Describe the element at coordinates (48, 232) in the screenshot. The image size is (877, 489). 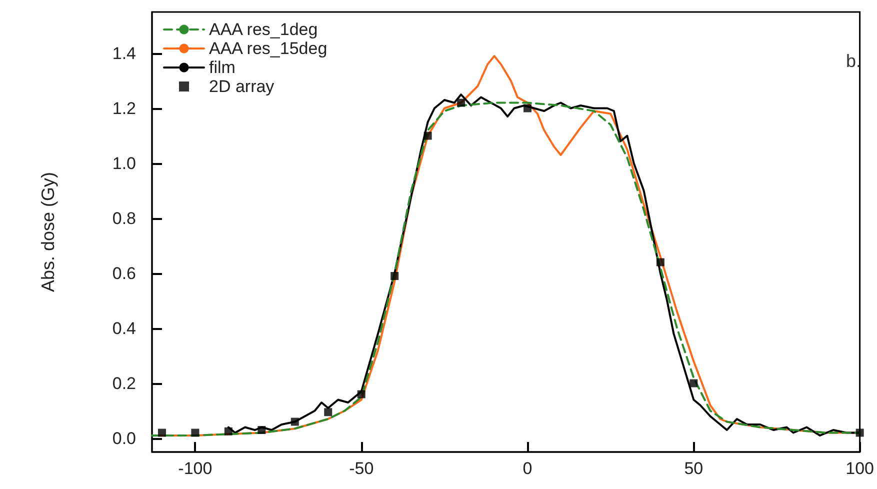
I see `y-axis-title: Abs. dose (Gy)` at that location.